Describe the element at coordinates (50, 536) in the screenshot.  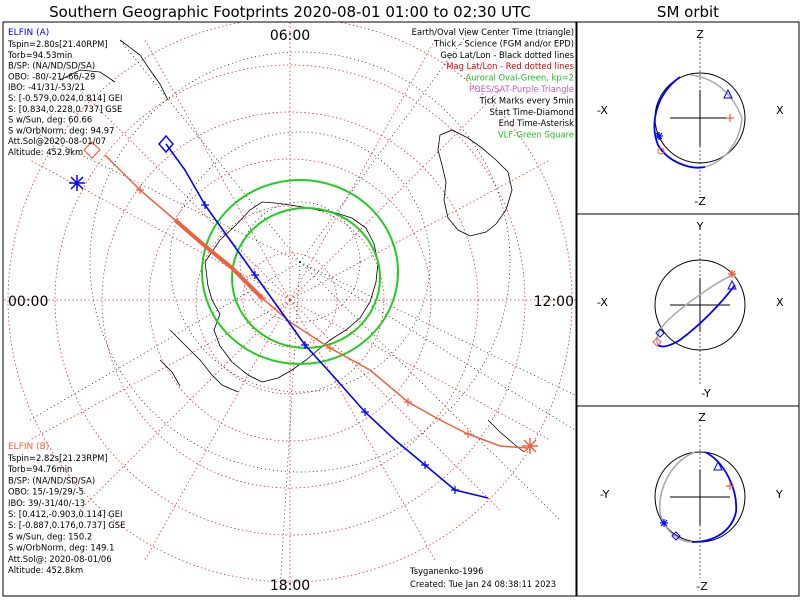
I see `elfin-b-info-line: S w/Sun, deg: 150.2` at that location.